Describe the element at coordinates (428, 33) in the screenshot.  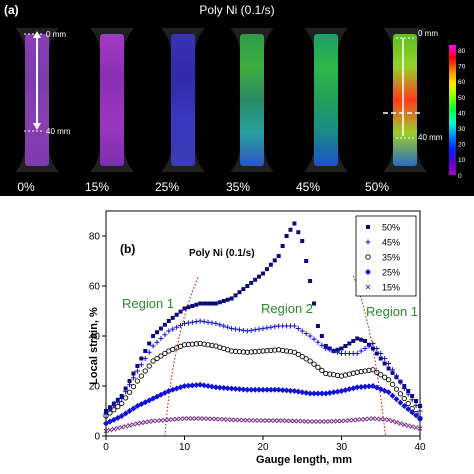
I see `marker-label-0mm-last: 0 mm` at that location.